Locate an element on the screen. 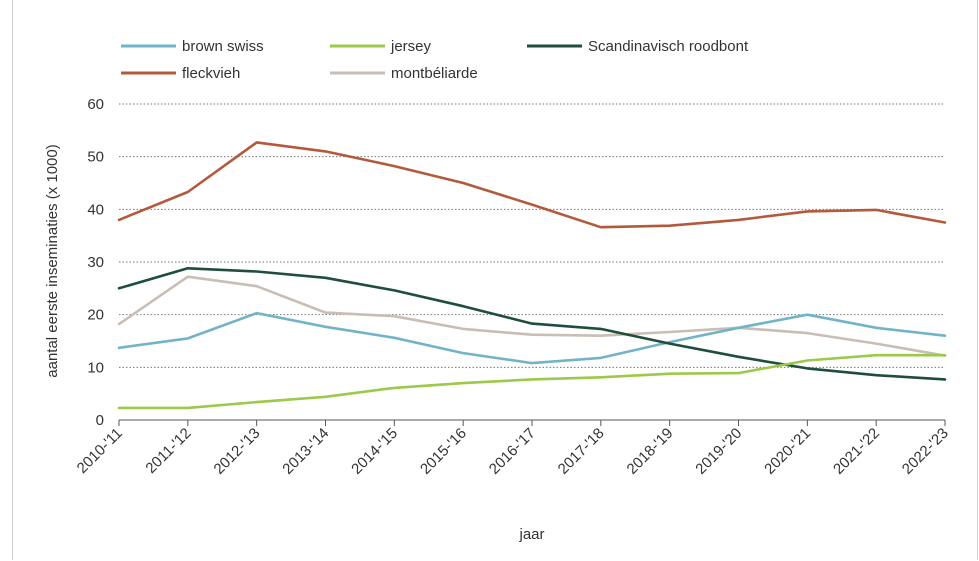  y-tick-labels: 0 10 20 30 40 50 60 is located at coordinates (95, 262).